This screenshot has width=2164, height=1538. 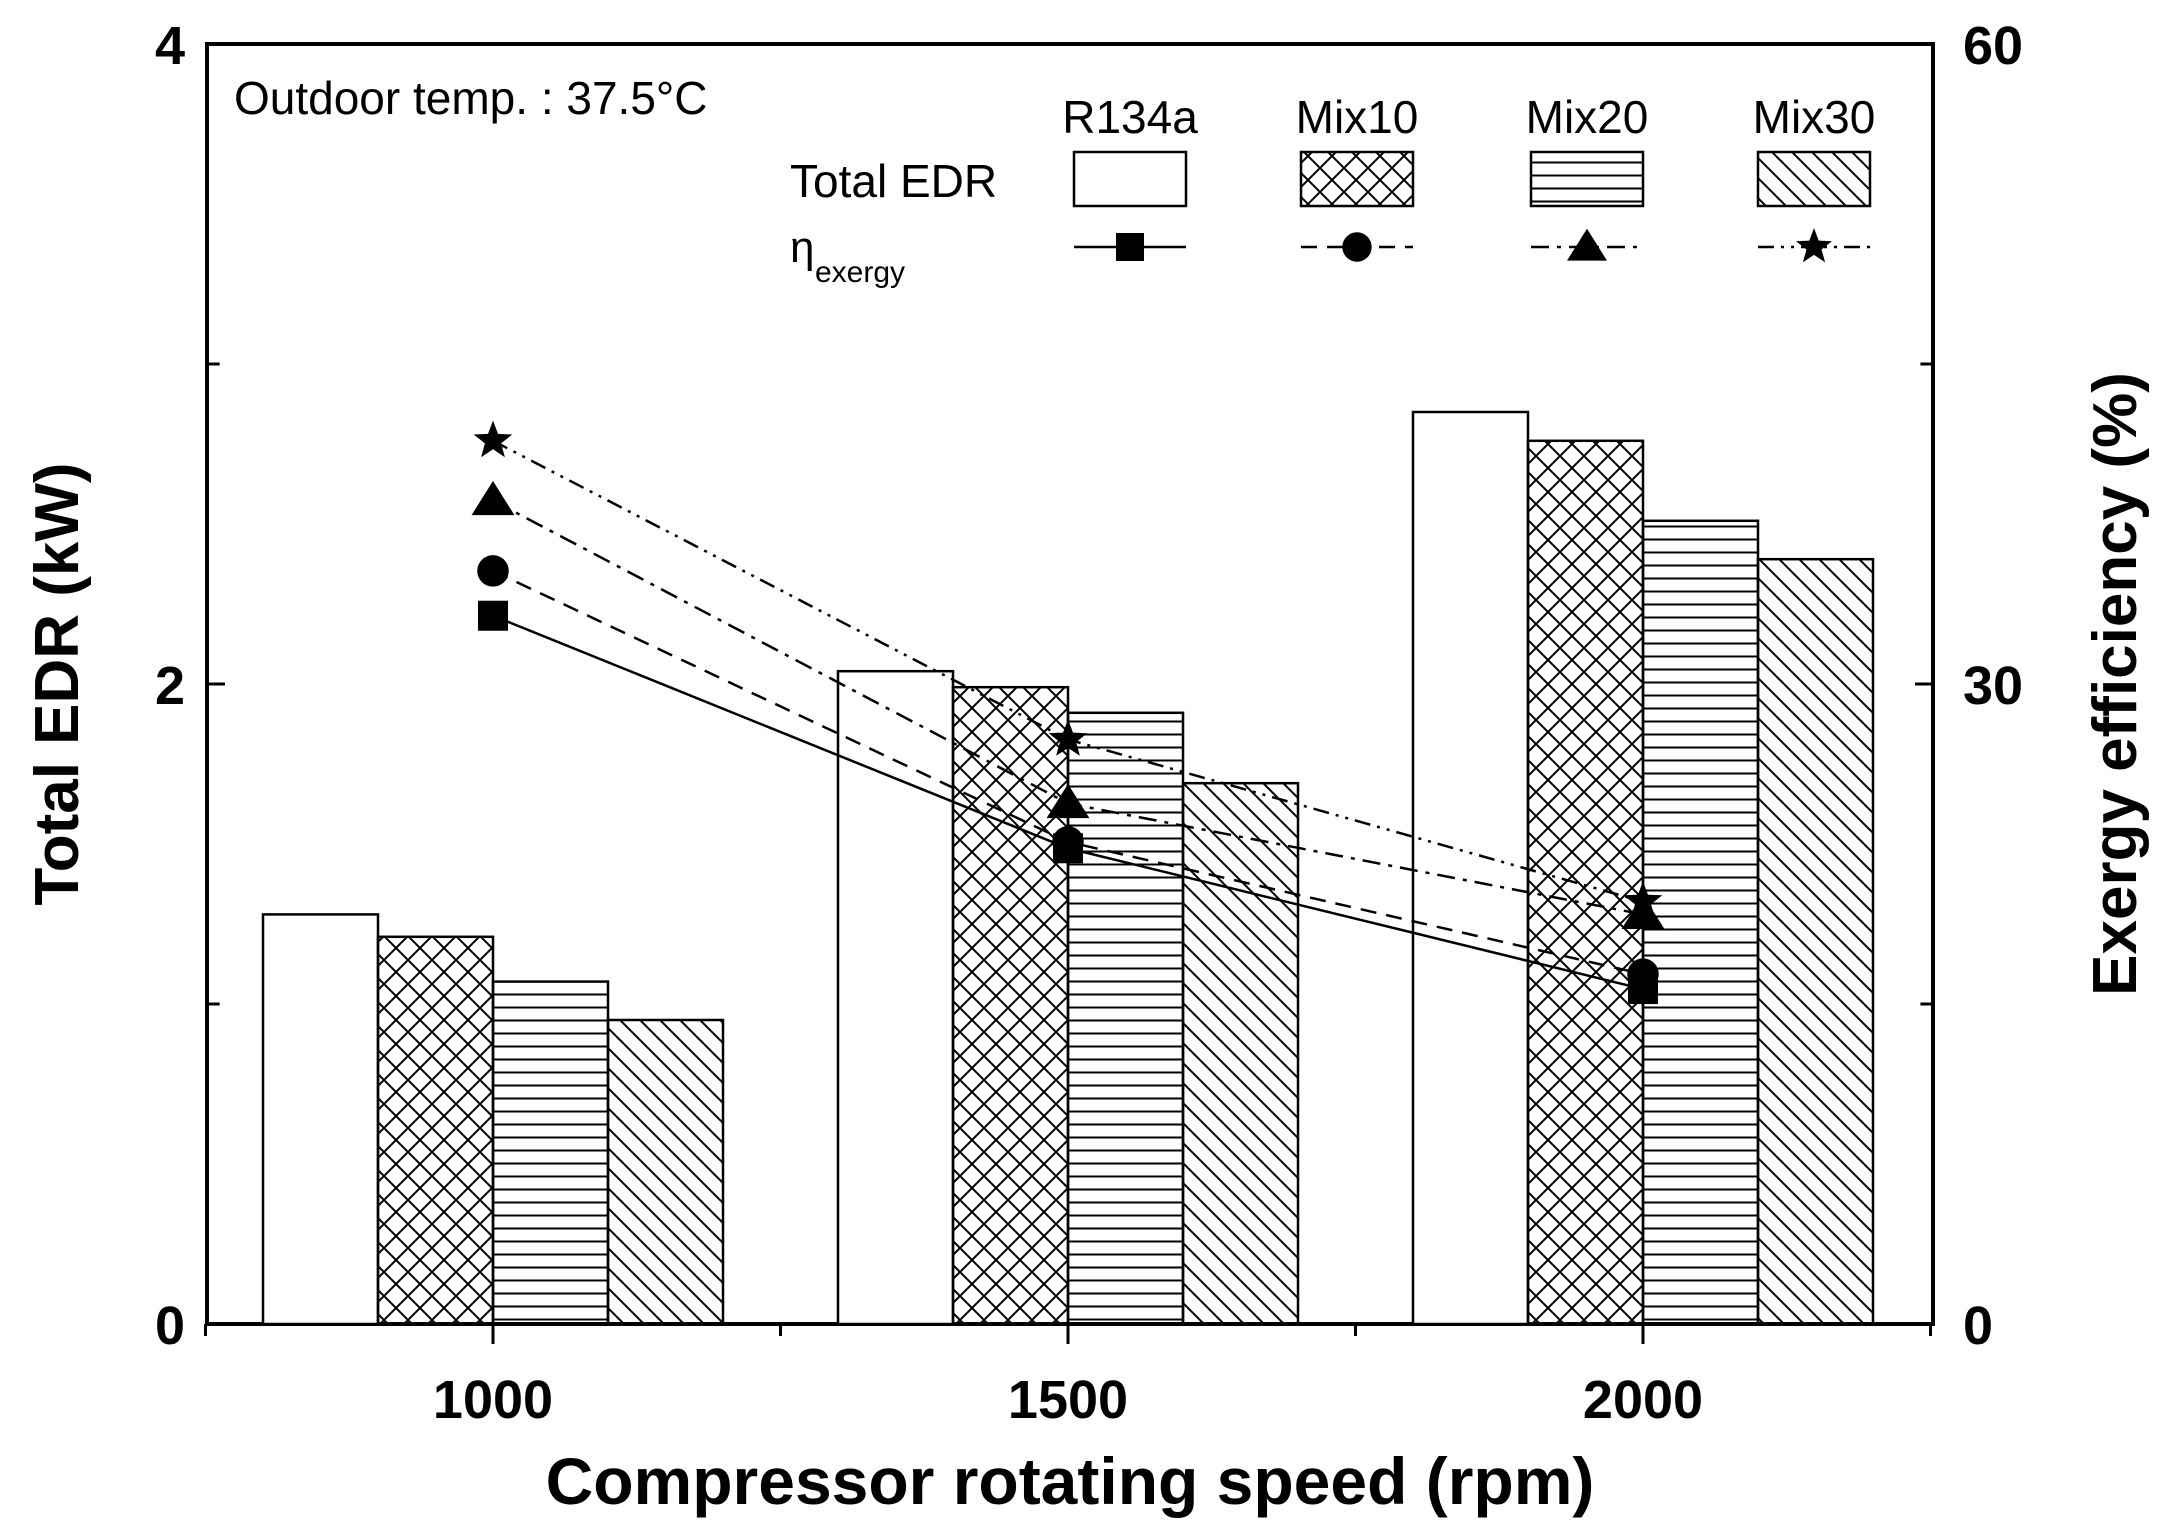 What do you see at coordinates (1643, 1400) in the screenshot?
I see `x-tick-label: 2000` at bounding box center [1643, 1400].